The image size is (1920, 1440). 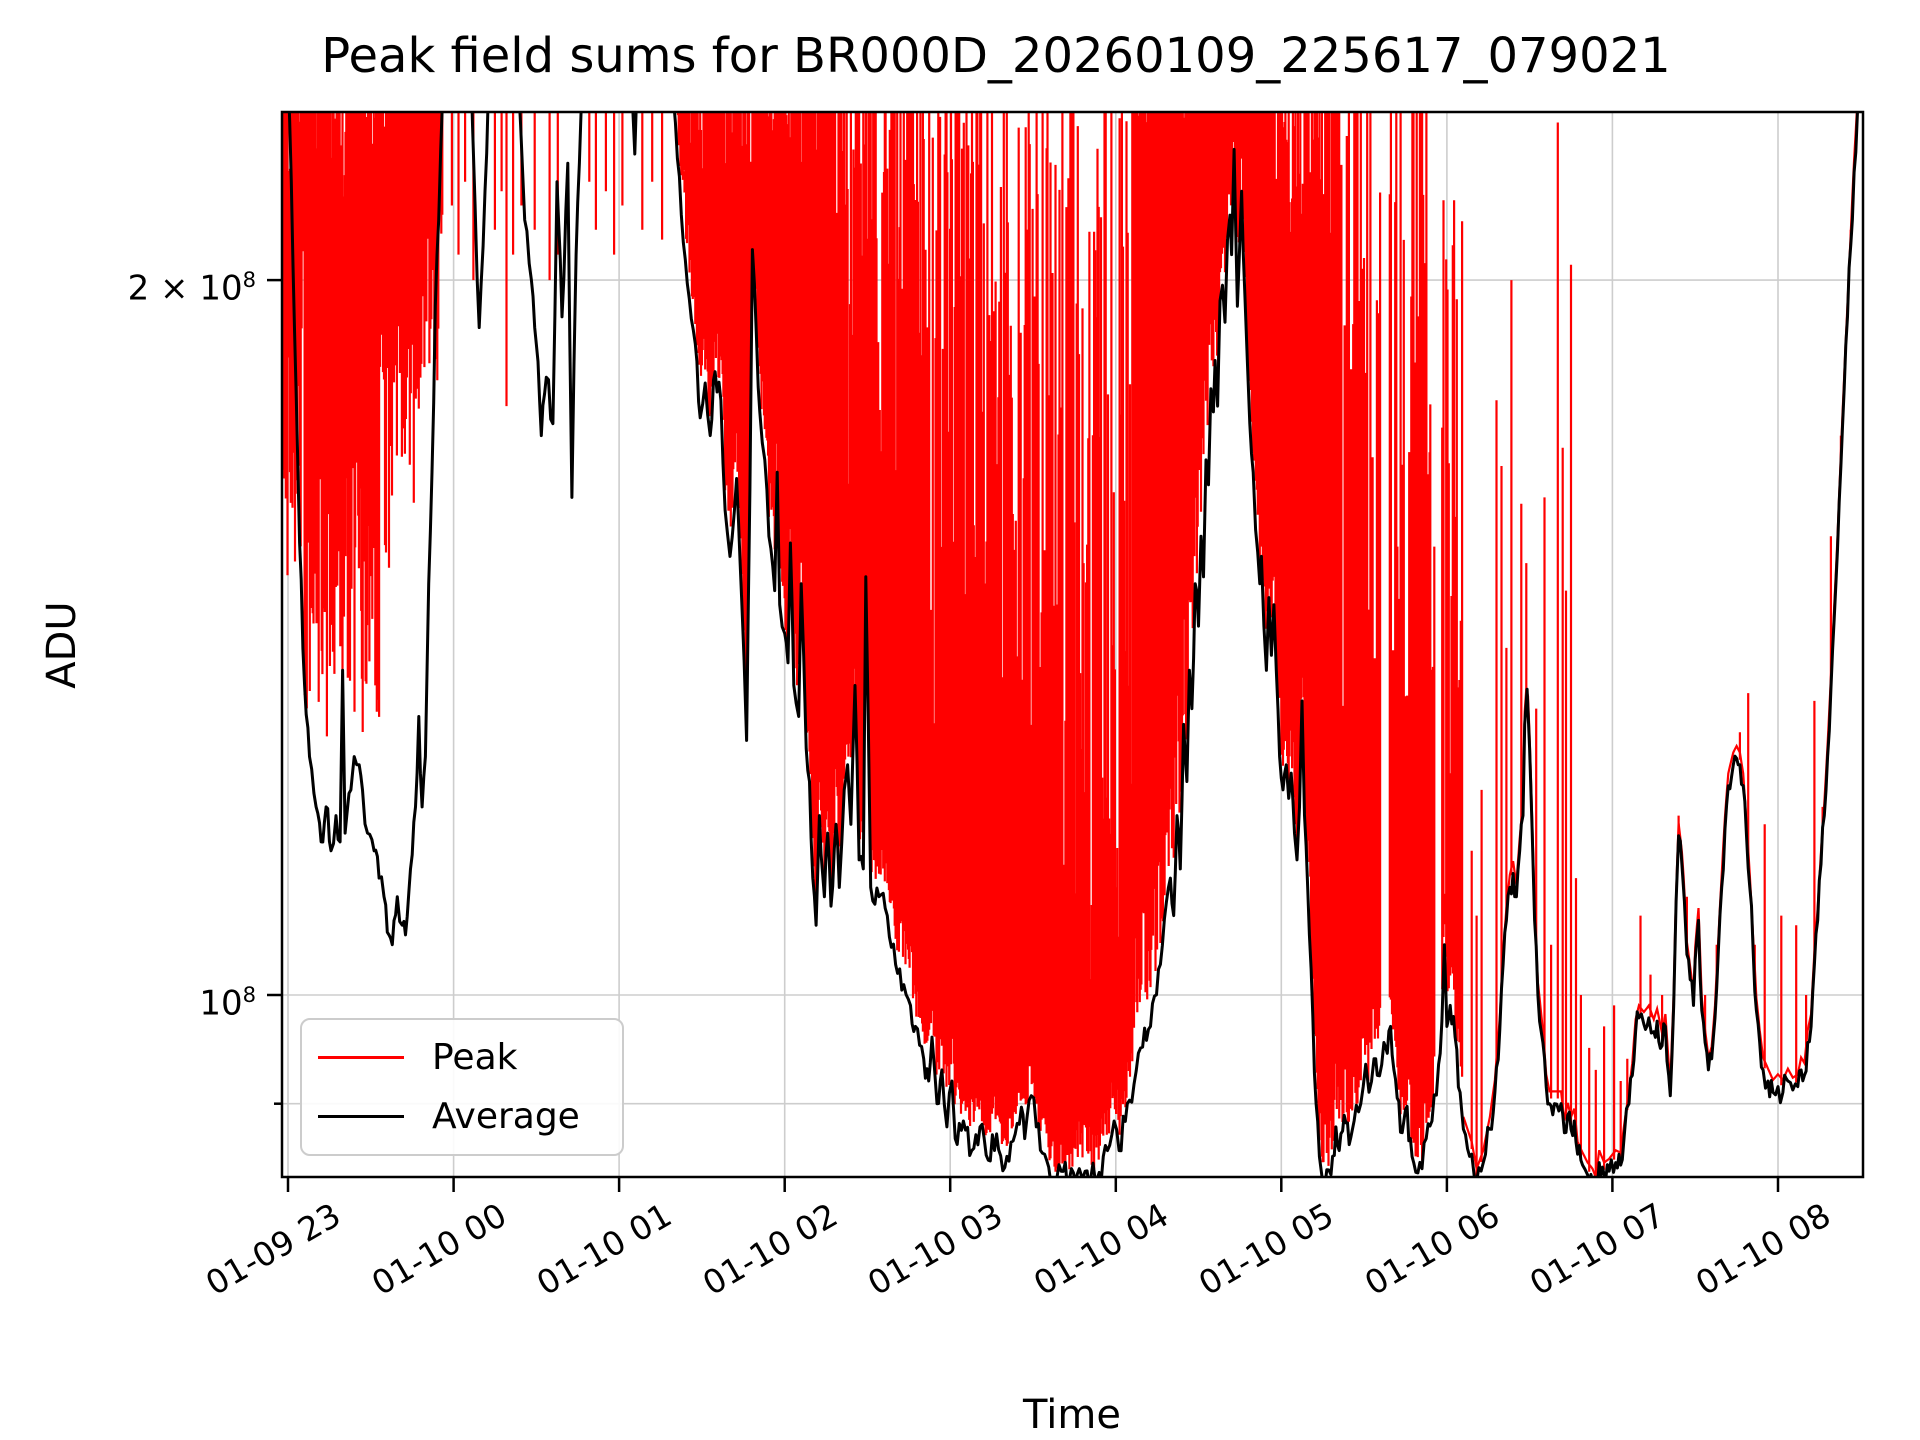 I want to click on legend-label-peak: Peak, so click(x=475, y=1058).